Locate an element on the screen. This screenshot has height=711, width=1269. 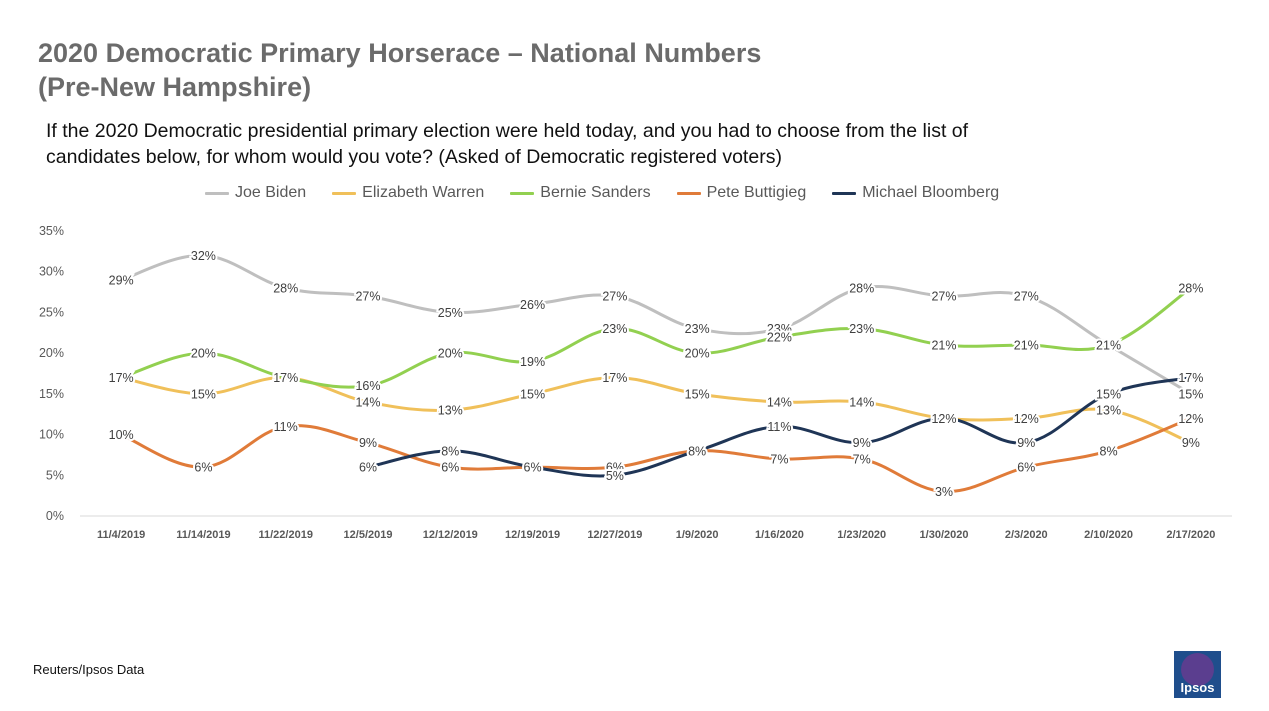
x-tick-label: 11/4/2019 is located at coordinates (121, 535).